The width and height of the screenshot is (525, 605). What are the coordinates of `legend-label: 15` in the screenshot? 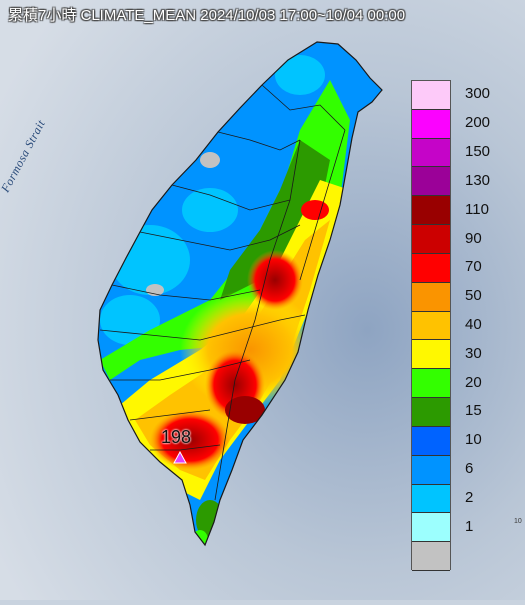 It's located at (473, 411).